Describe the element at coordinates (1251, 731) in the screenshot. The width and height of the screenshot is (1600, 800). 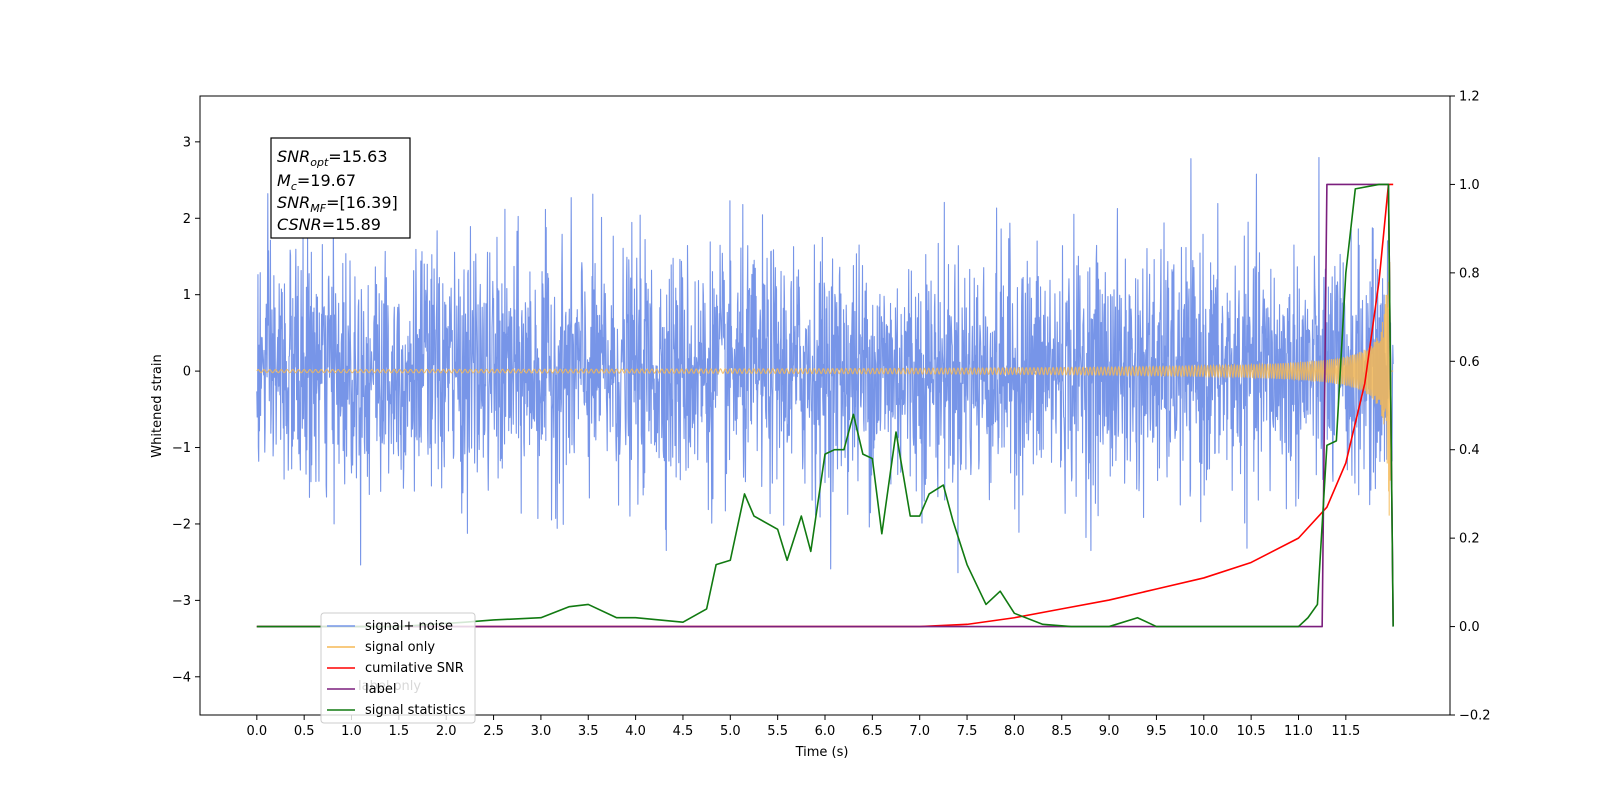
I see `x-tick-label: 10.5` at that location.